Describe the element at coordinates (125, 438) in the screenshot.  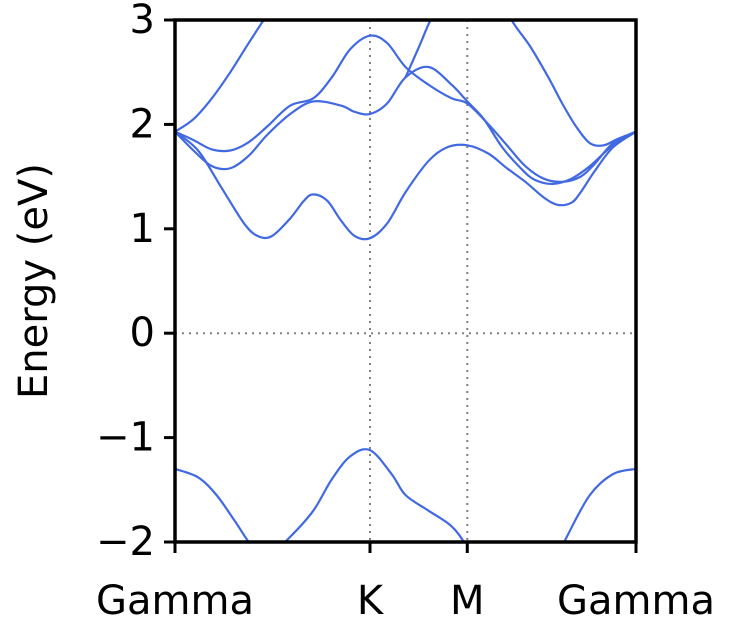
I see `y-tick-label: −1` at that location.